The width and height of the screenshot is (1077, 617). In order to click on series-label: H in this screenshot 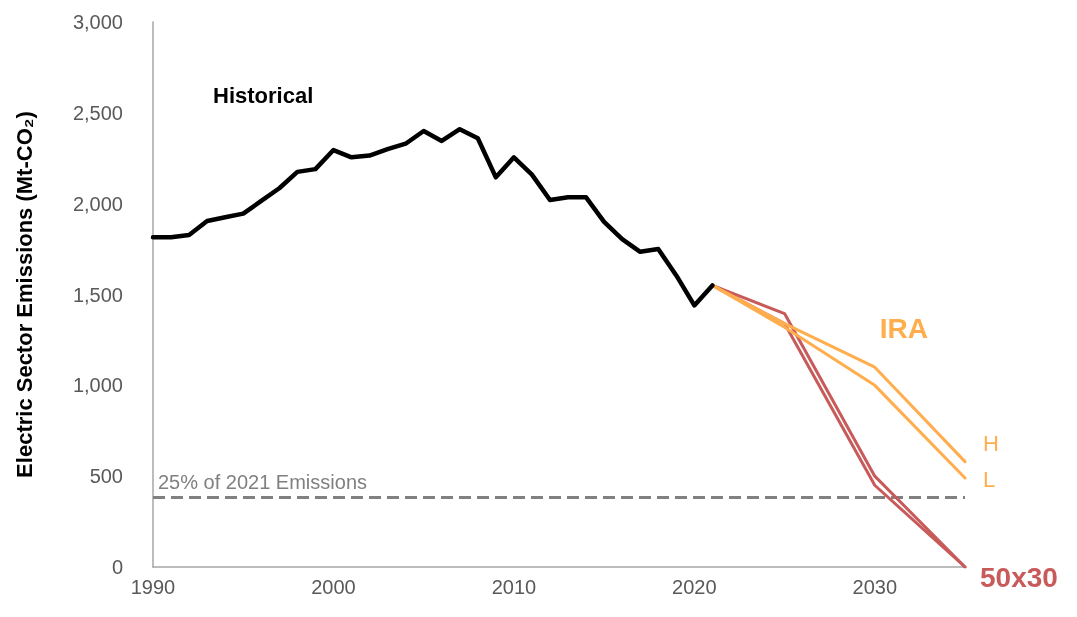, I will do `click(991, 444)`.